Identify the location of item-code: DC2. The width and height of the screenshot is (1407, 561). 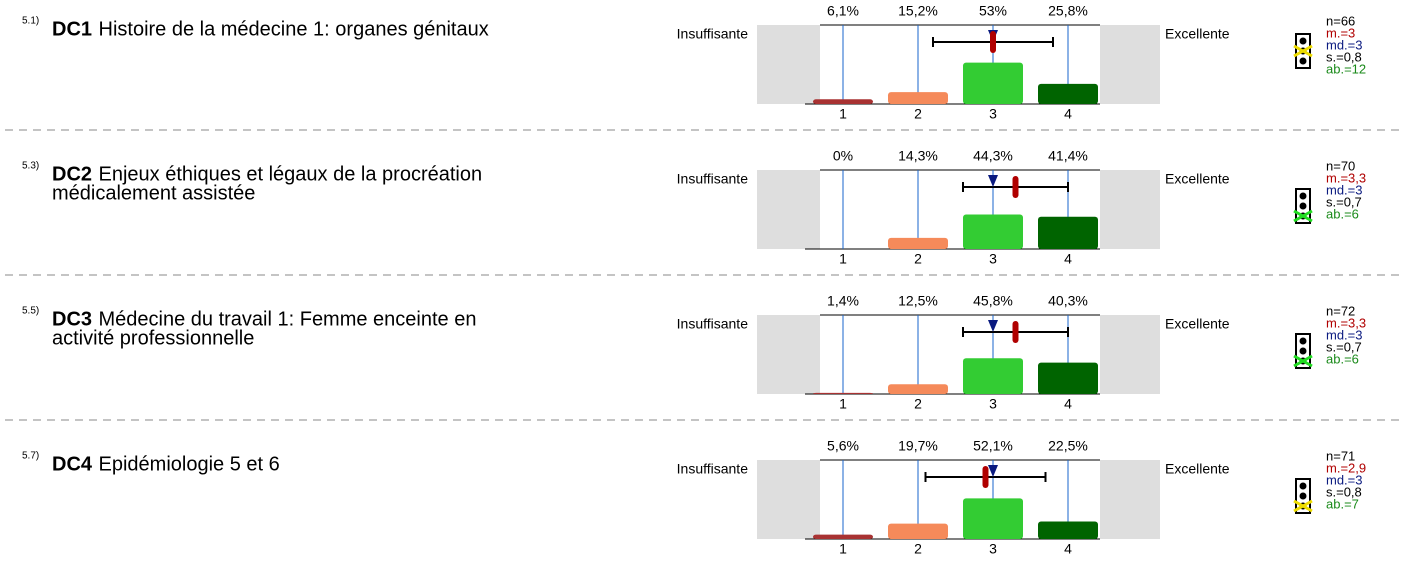
(72, 174).